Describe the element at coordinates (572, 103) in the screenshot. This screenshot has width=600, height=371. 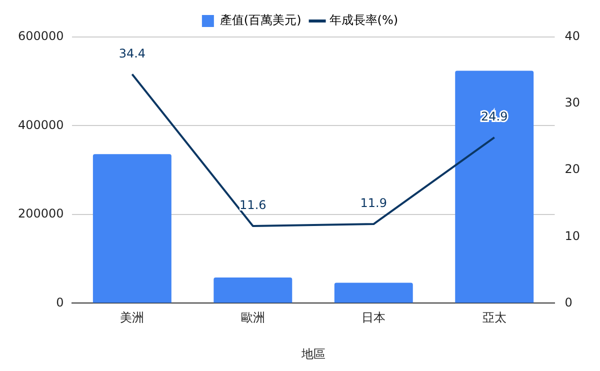
I see `y2-tick-label: 30` at that location.